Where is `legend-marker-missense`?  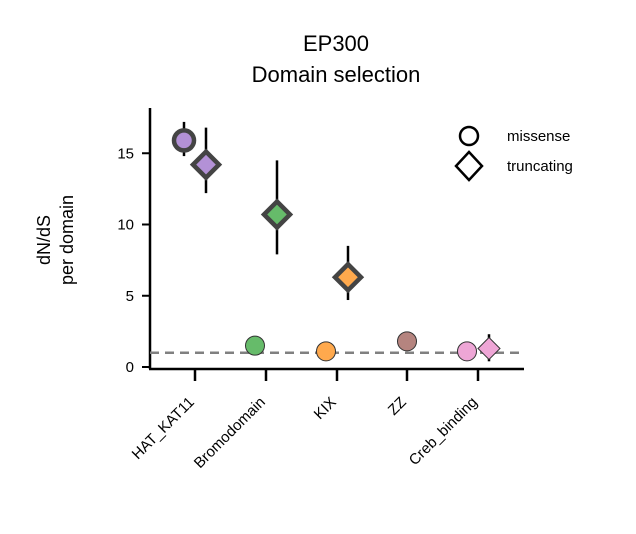 legend-marker-missense is located at coordinates (469, 136).